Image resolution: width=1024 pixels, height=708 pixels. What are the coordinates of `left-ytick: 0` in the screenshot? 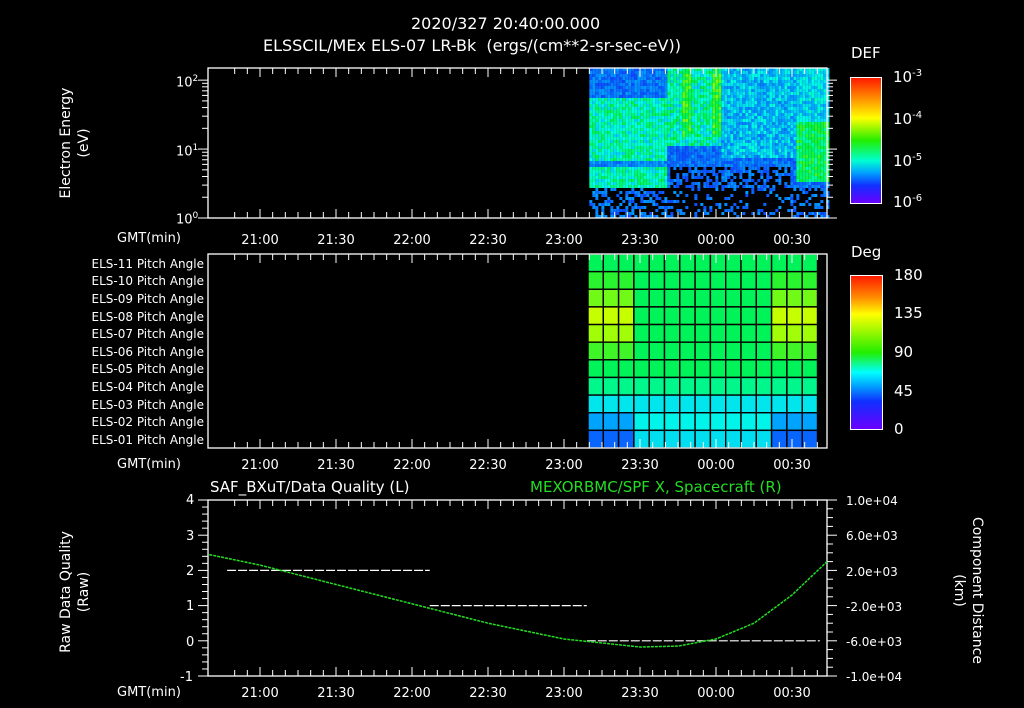 It's located at (190, 642).